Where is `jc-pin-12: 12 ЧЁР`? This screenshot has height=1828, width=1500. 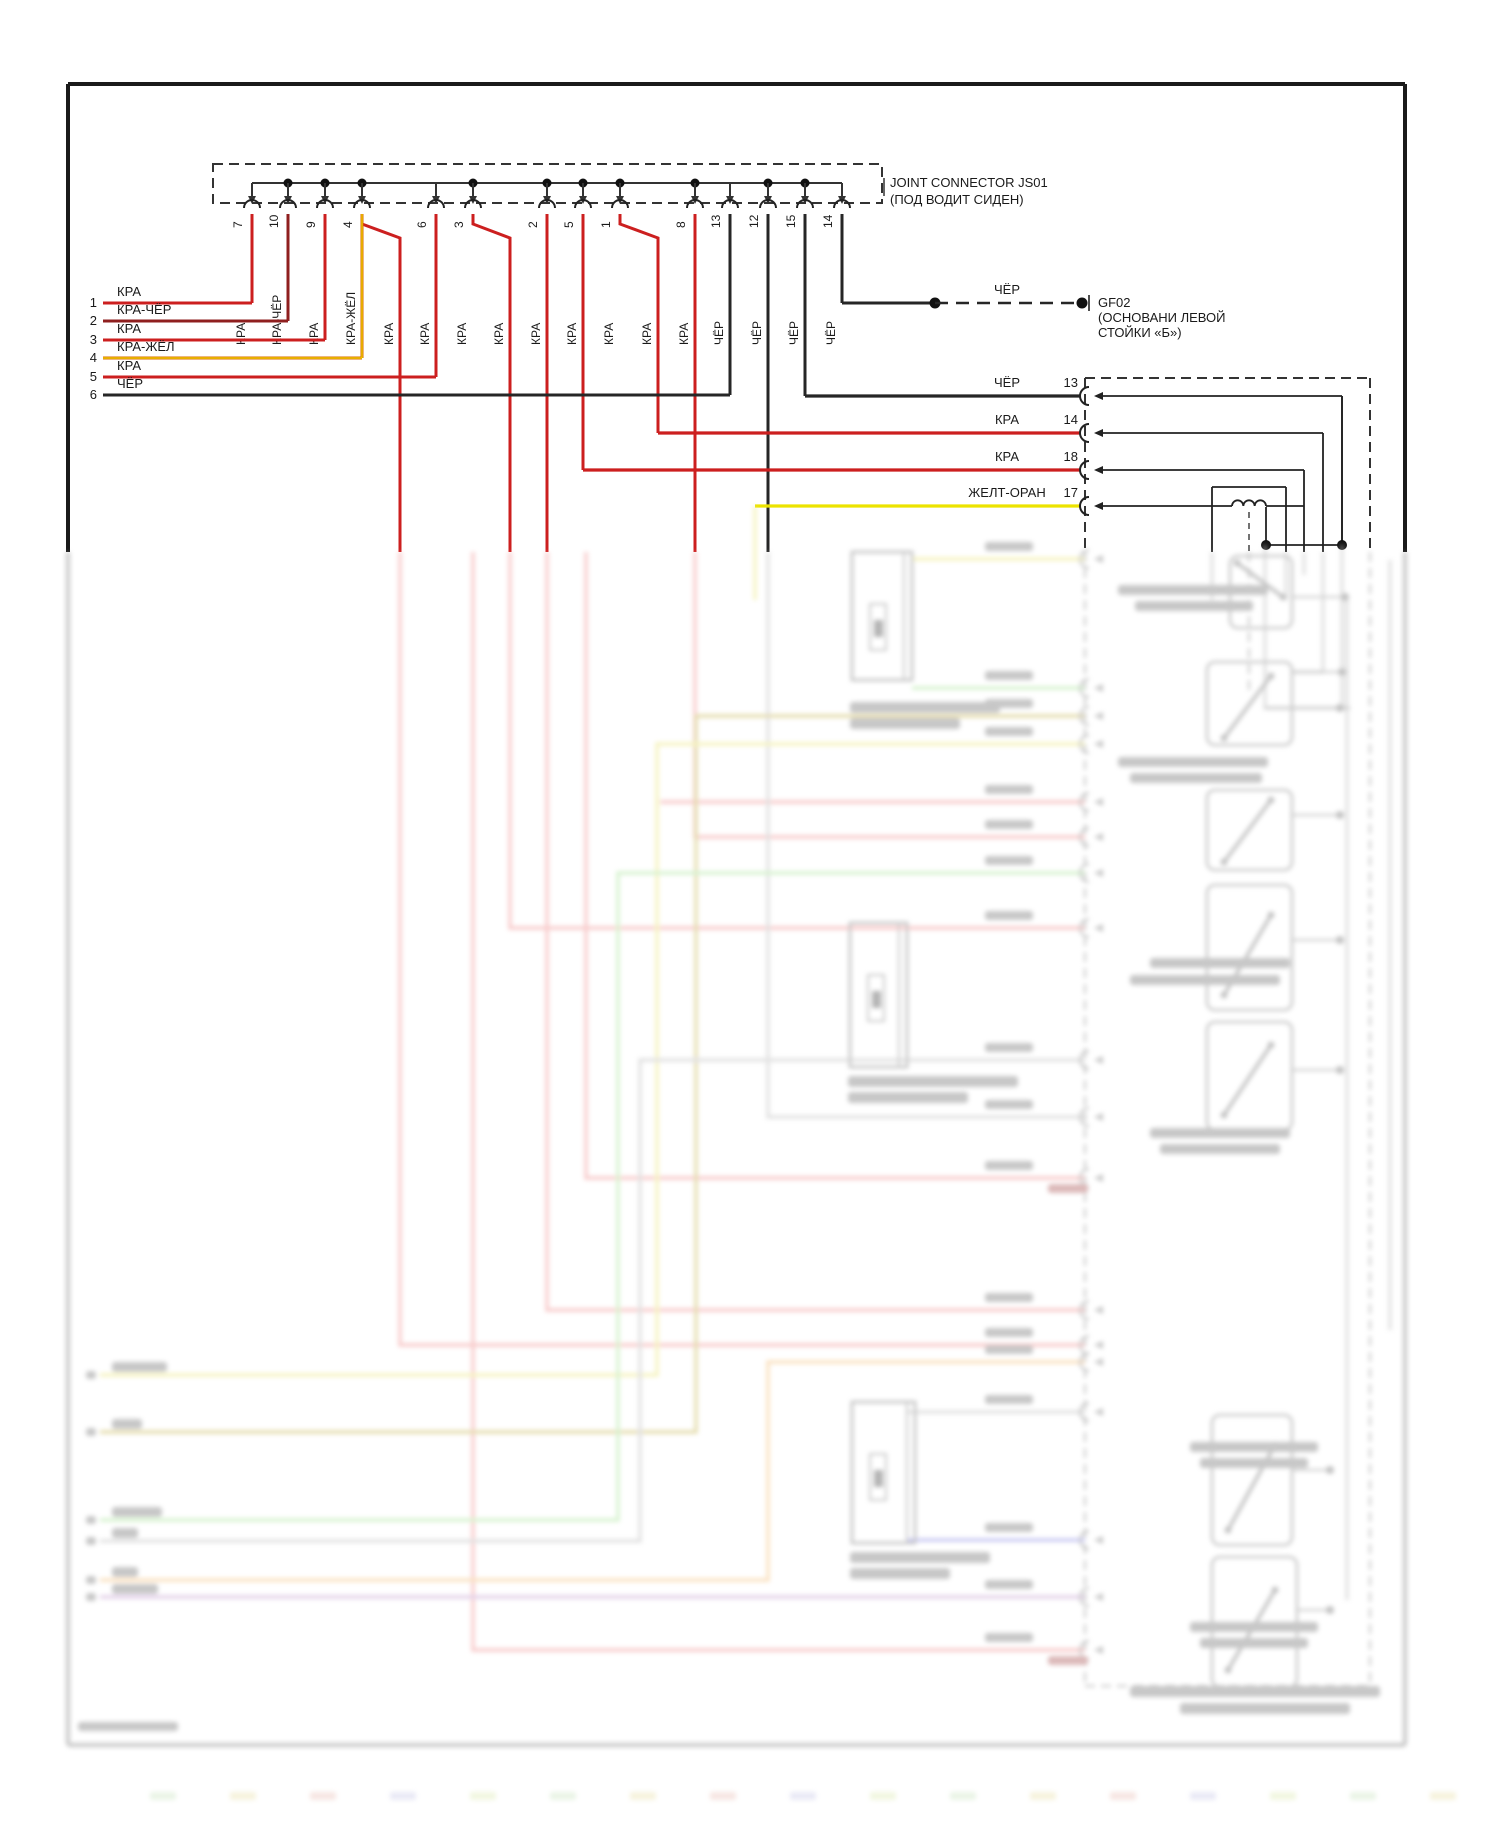 jc-pin-12: 12 ЧЁР is located at coordinates (762, 367).